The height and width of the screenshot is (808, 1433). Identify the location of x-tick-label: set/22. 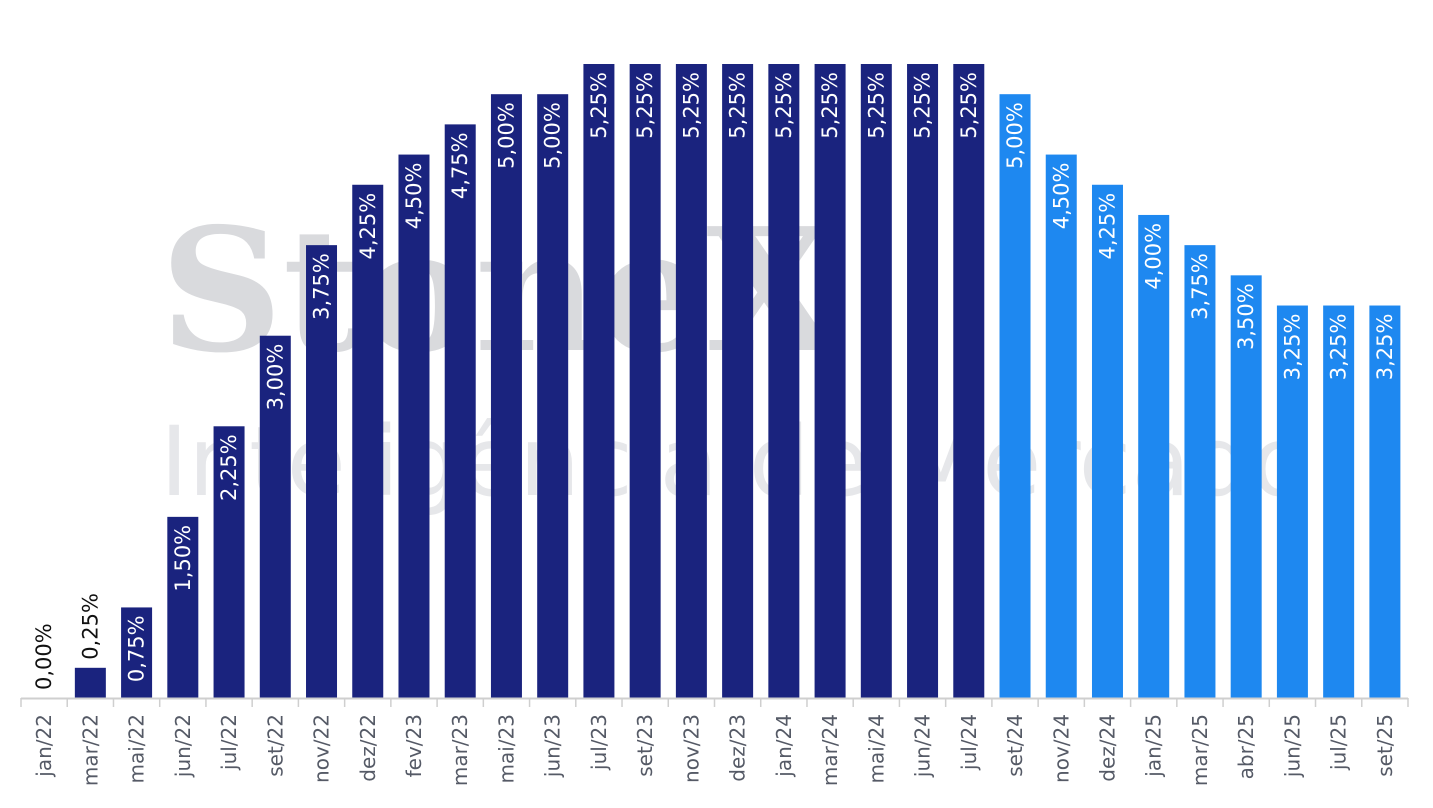
(275, 745).